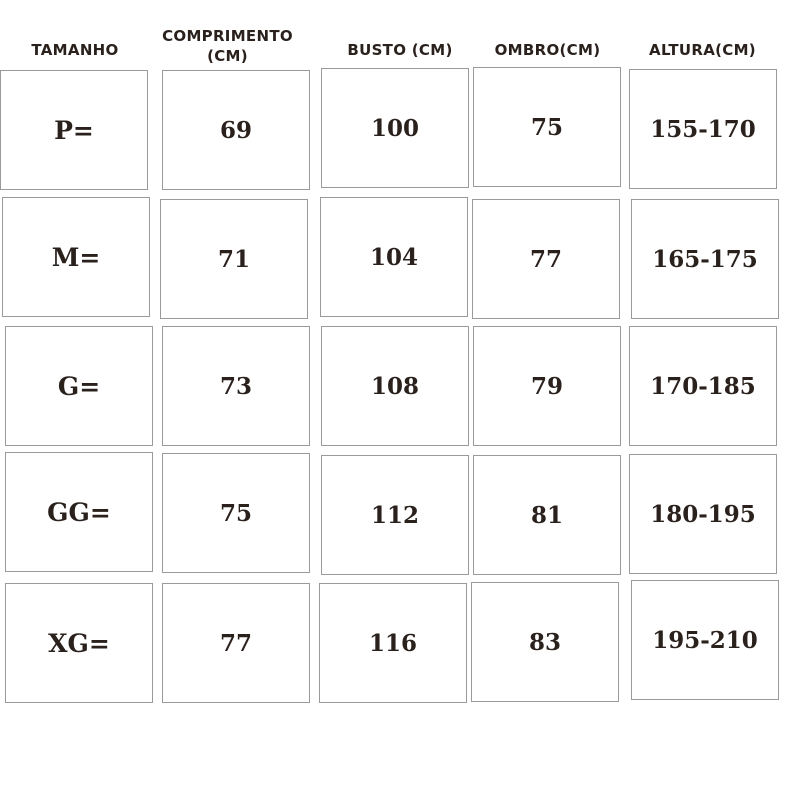 The image size is (800, 800). I want to click on cell-size: XG=, so click(79, 643).